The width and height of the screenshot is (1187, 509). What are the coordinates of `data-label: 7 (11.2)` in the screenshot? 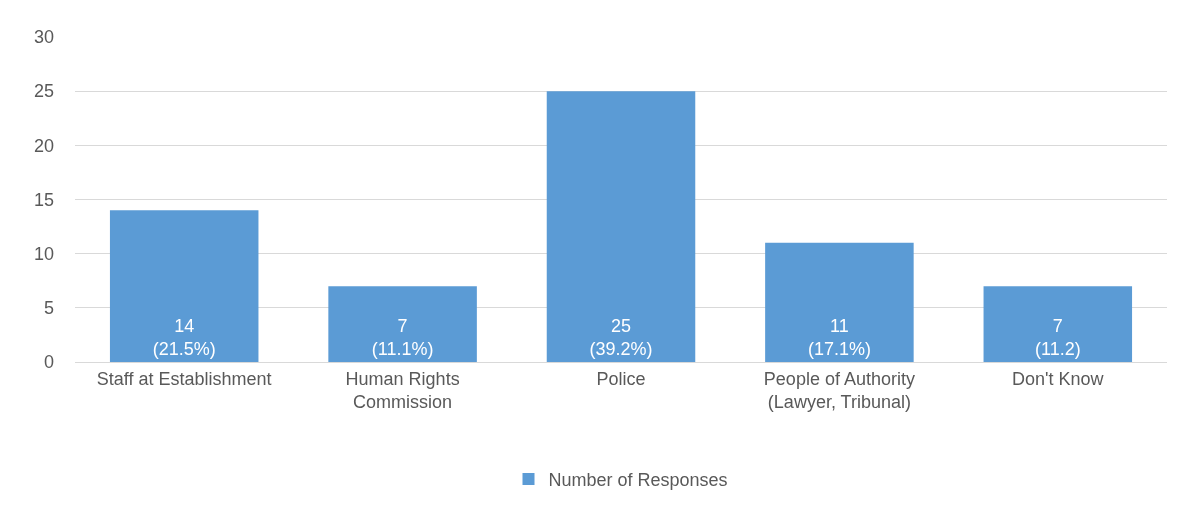 It's located at (1057, 337).